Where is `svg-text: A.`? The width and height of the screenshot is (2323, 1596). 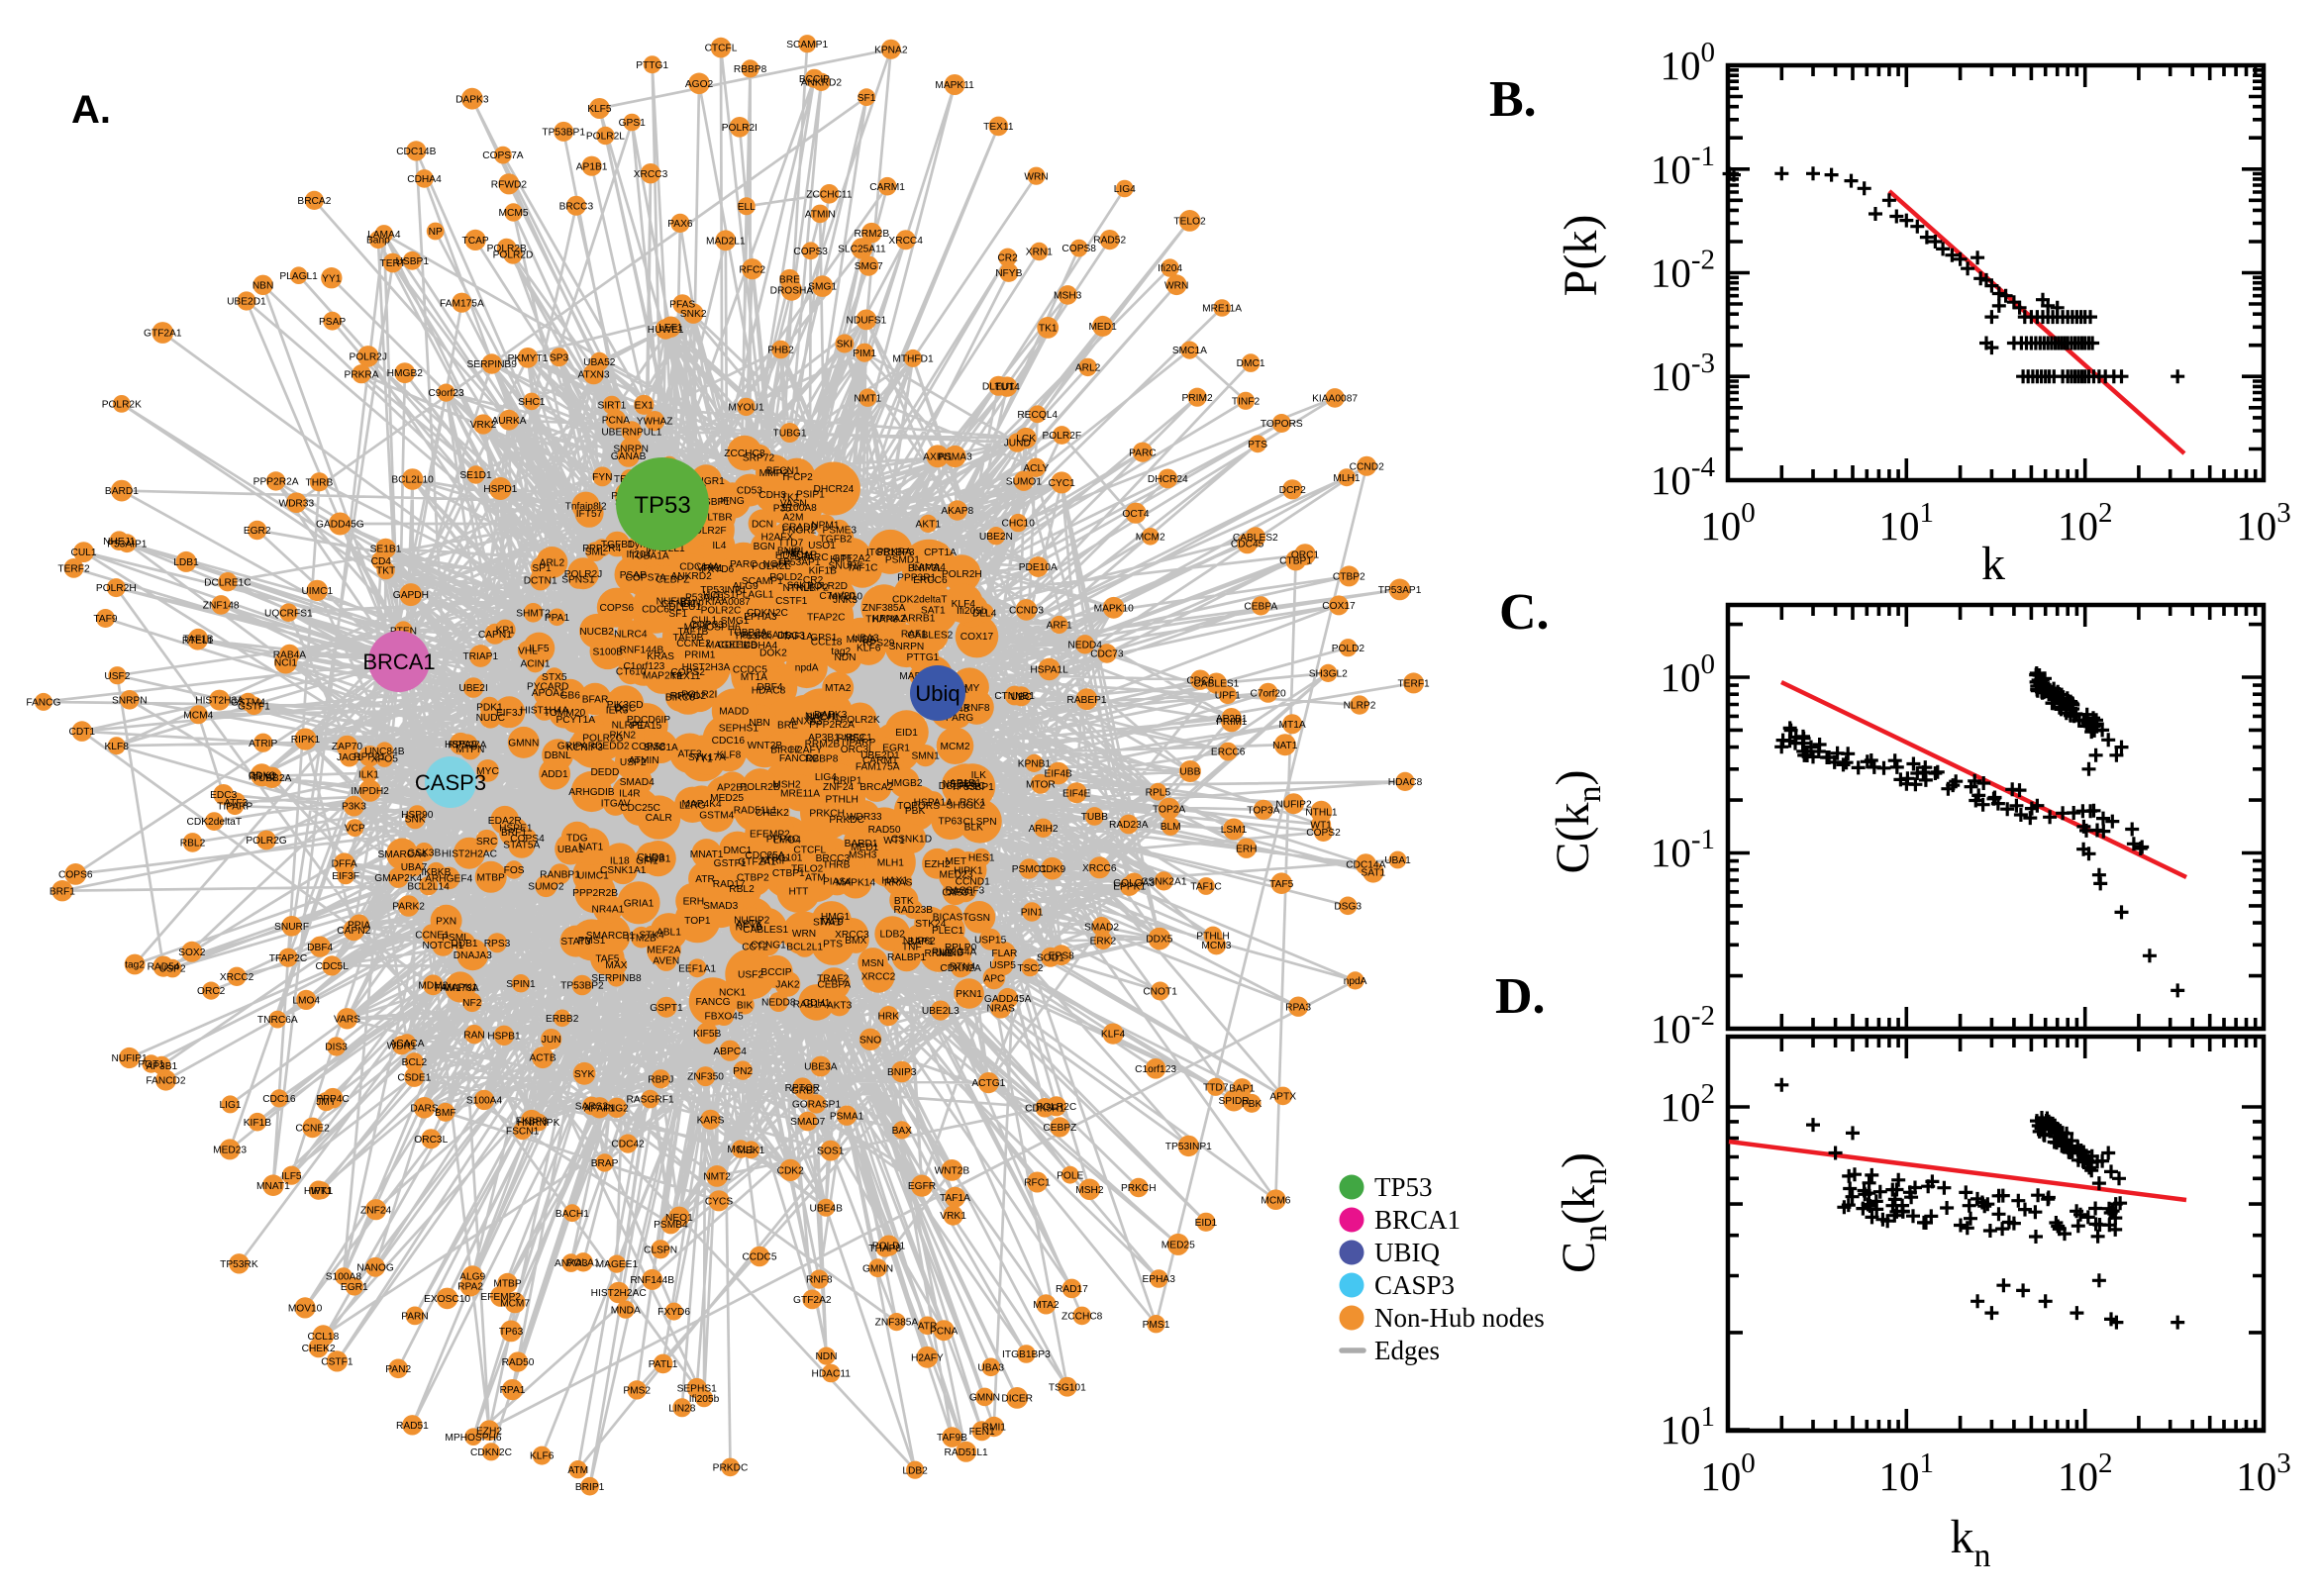
svg-text: A. is located at coordinates (91, 110).